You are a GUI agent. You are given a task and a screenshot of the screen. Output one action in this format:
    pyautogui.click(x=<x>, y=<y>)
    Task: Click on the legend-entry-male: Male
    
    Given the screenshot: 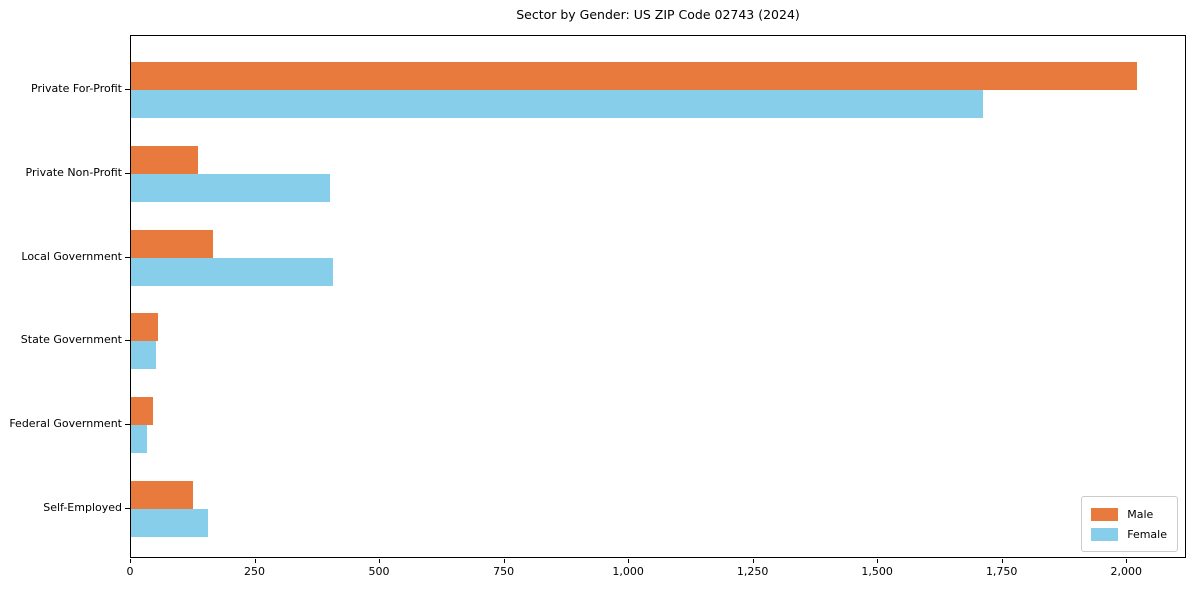 What is the action you would take?
    pyautogui.click(x=1129, y=514)
    